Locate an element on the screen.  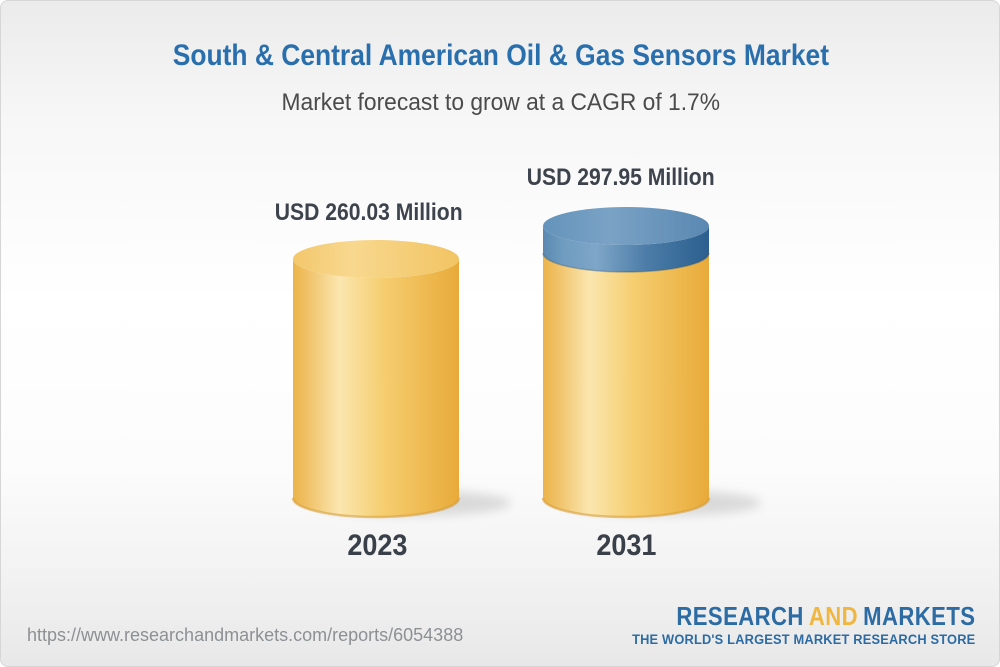
logo-word-markets: MARKETS is located at coordinates (918, 616).